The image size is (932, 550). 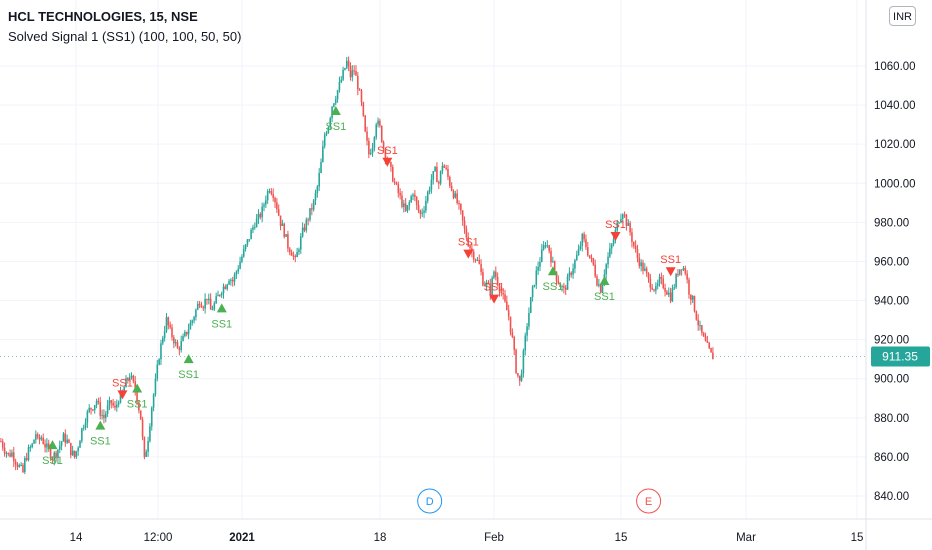 What do you see at coordinates (649, 501) in the screenshot?
I see `event-marker: E` at bounding box center [649, 501].